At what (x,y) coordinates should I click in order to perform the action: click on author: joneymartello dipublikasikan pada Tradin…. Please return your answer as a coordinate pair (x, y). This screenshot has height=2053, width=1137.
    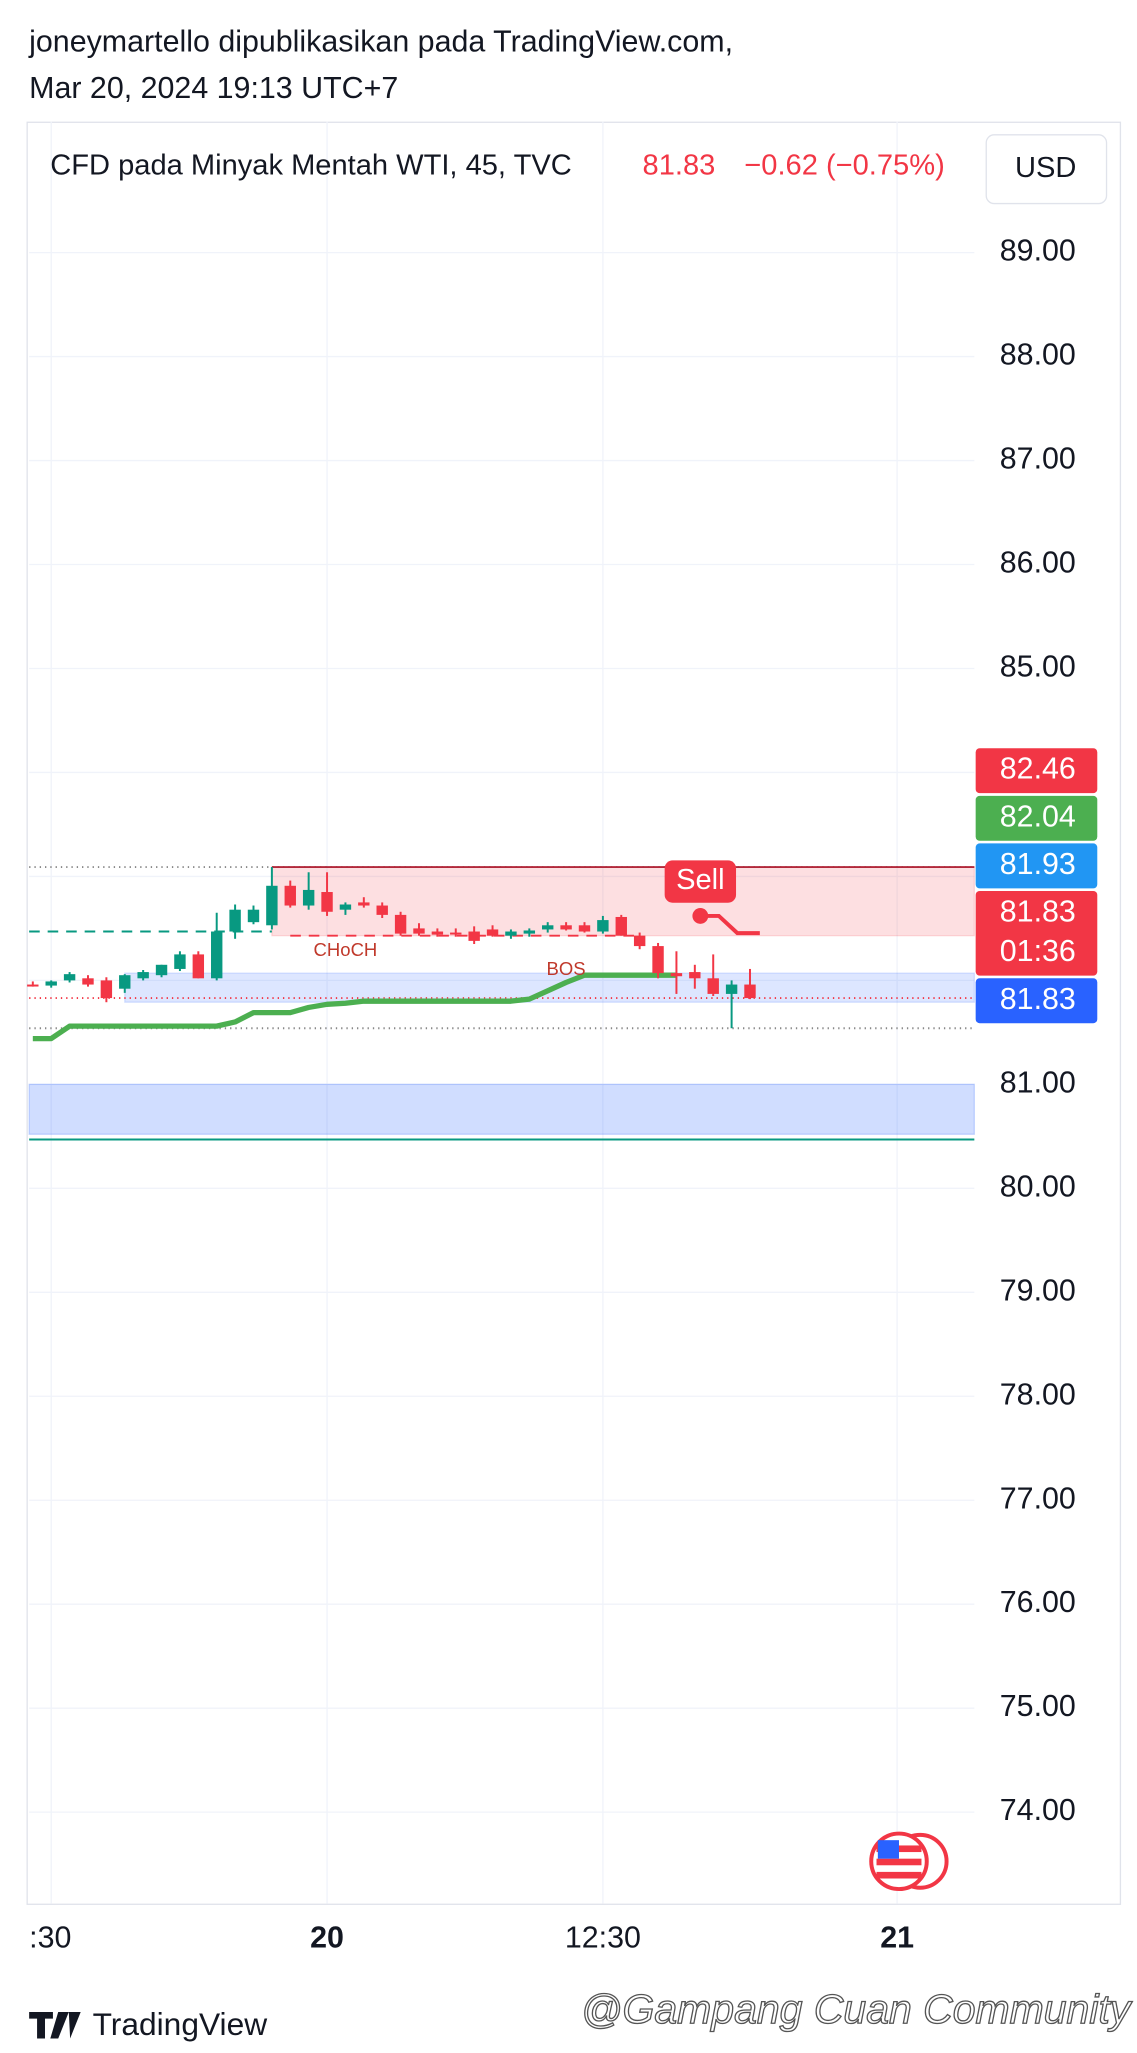
    Looking at the image, I should click on (380, 42).